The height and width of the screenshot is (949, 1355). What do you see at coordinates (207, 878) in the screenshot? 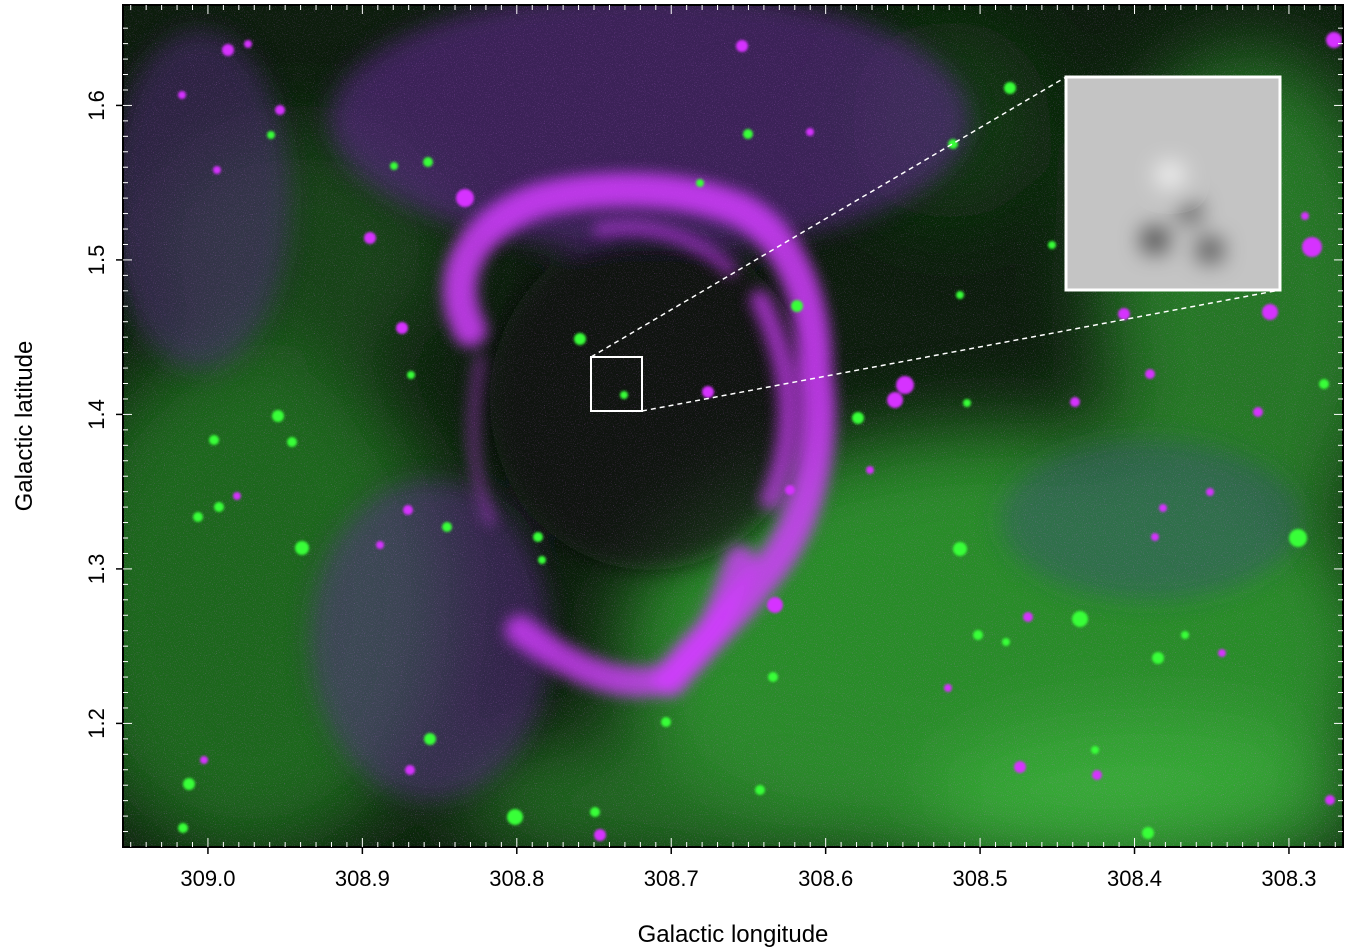
I see `x-tick-label: 309.0` at bounding box center [207, 878].